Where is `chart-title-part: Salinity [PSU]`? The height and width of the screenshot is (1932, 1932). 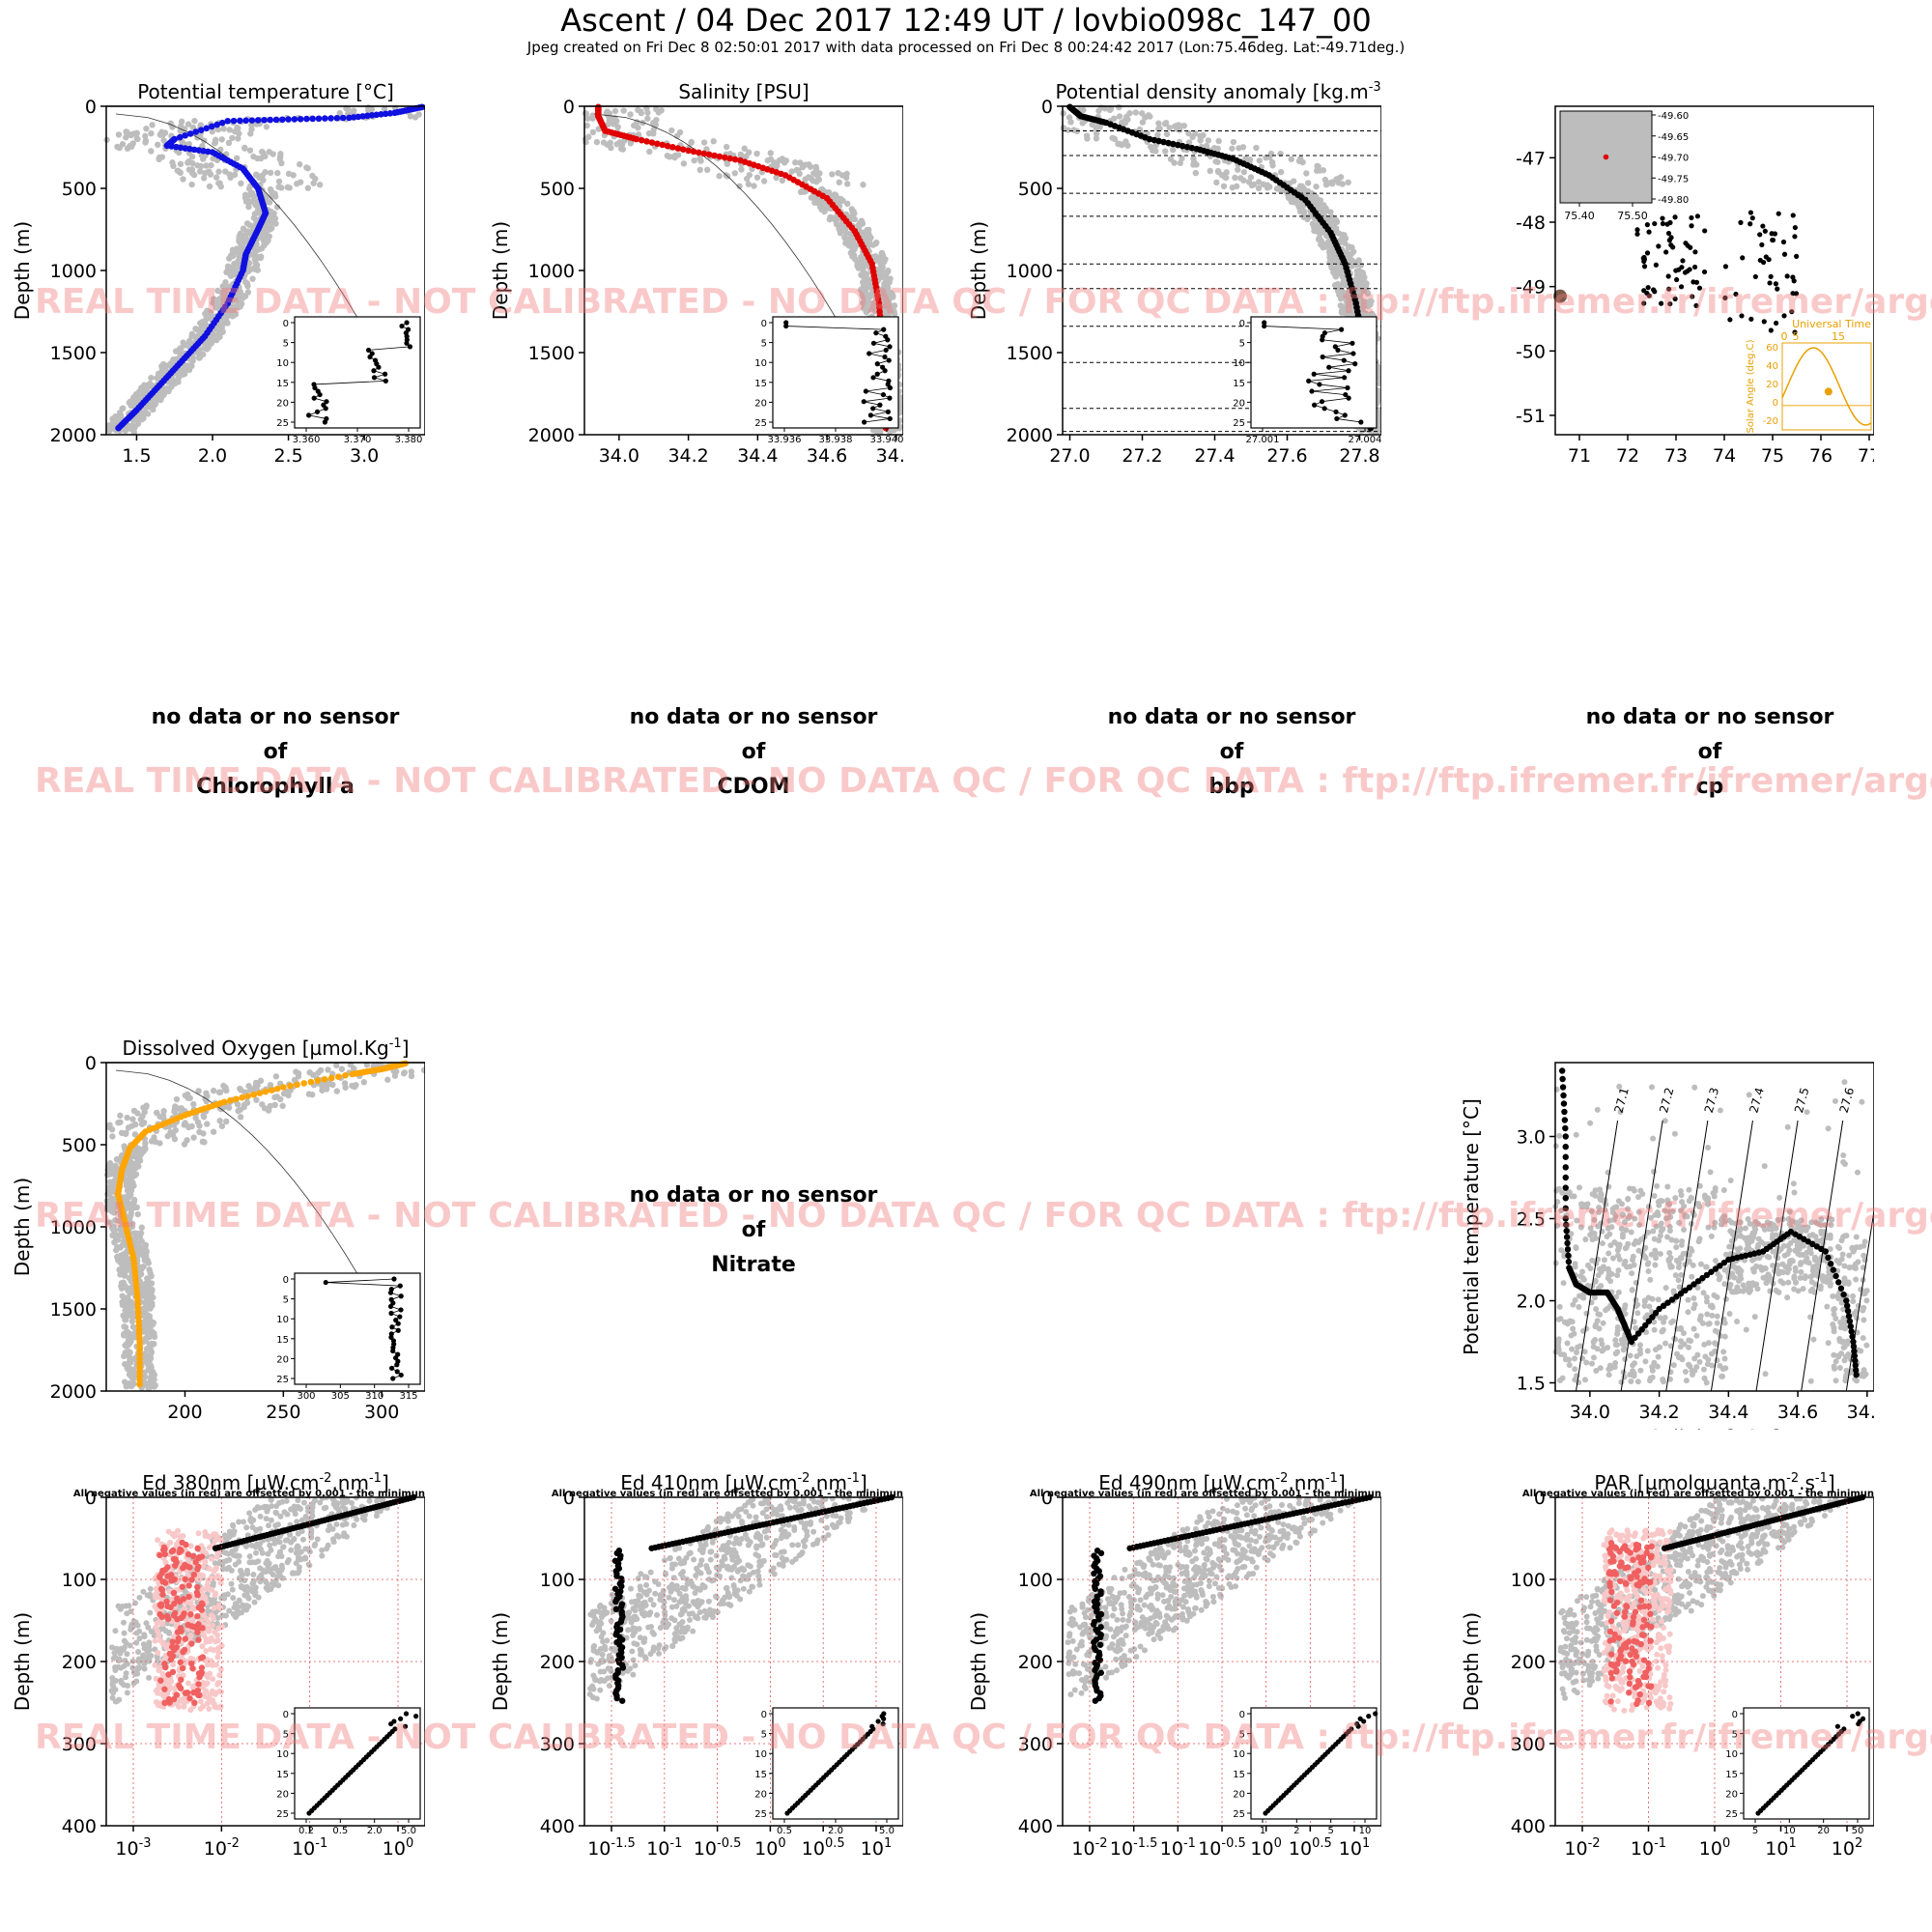 chart-title-part: Salinity [PSU] is located at coordinates (743, 91).